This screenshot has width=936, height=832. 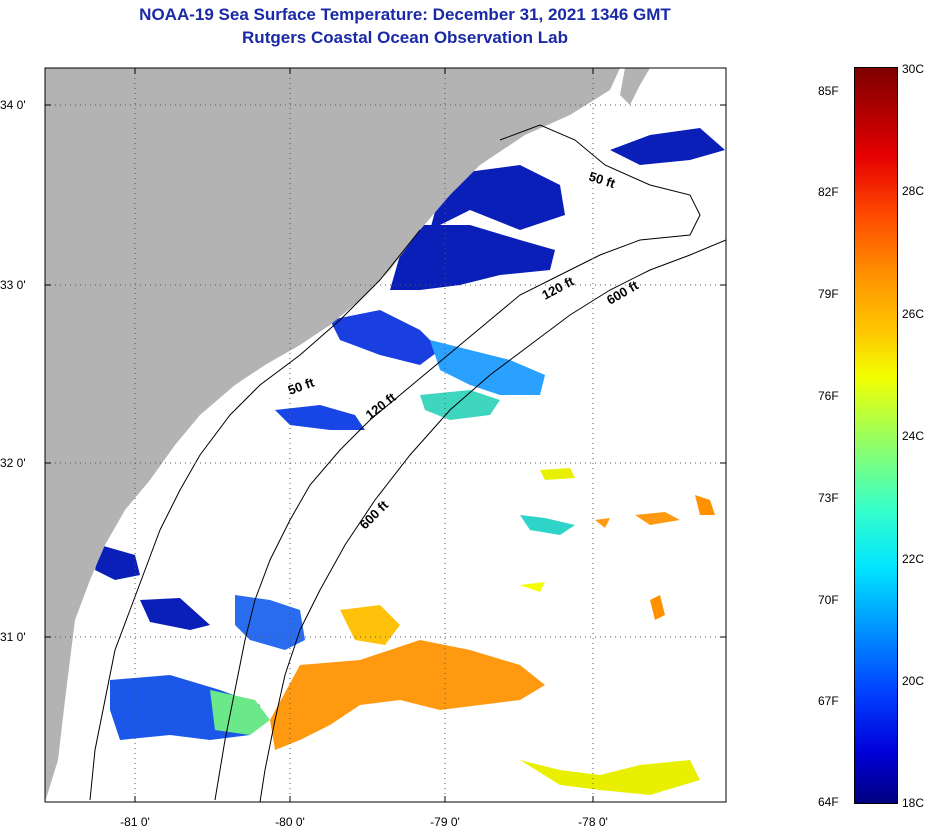 I want to click on colorbar-label-26c: 26C, so click(x=913, y=314).